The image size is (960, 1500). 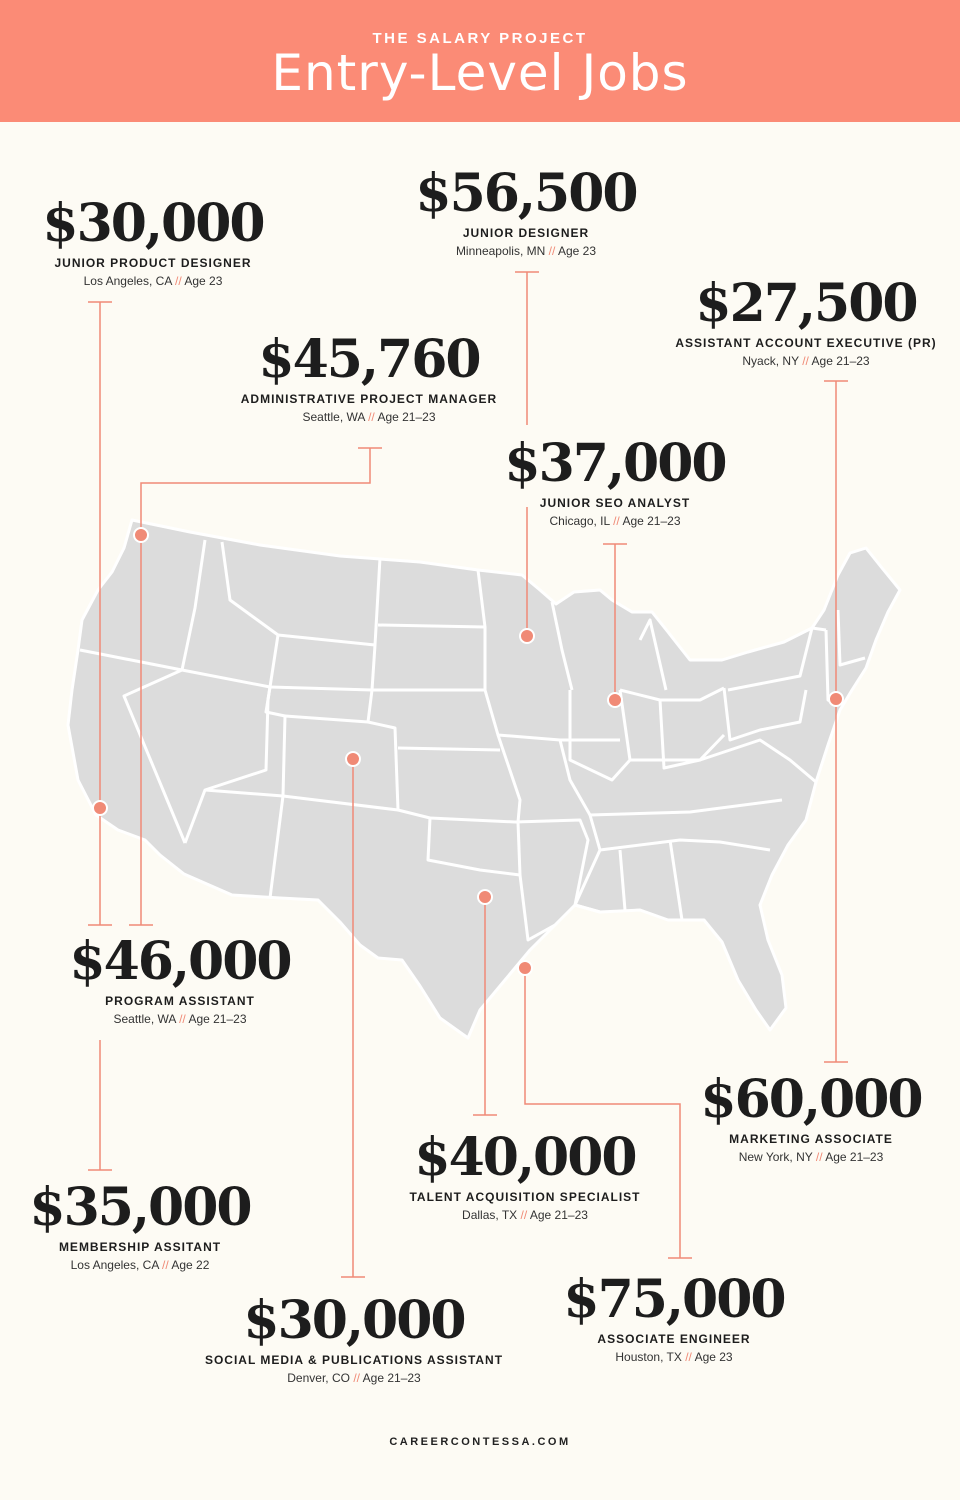 What do you see at coordinates (480, 73) in the screenshot?
I see `page-title: Entry-Level Jobs` at bounding box center [480, 73].